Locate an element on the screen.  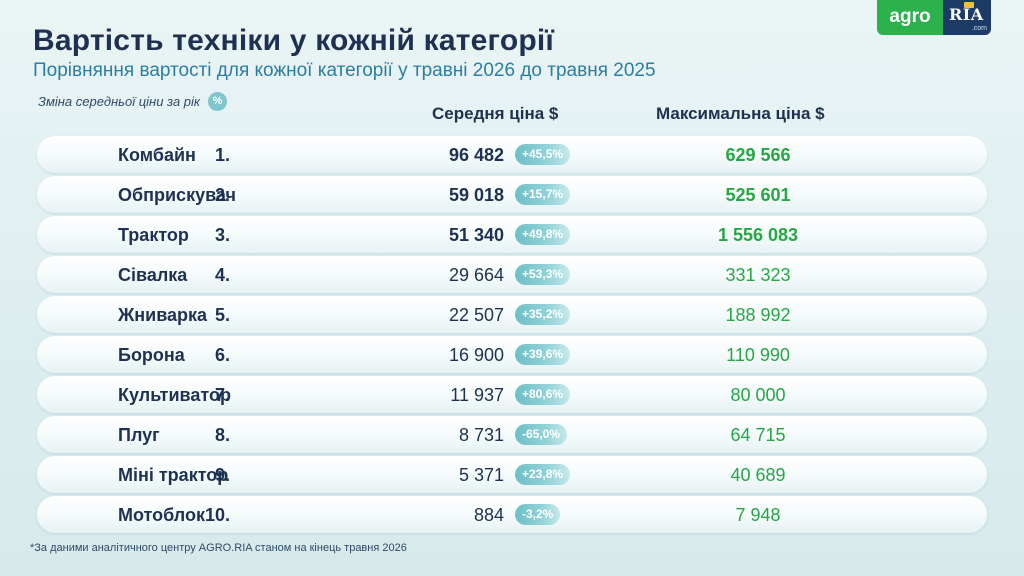
row-avg-price: 884 is located at coordinates (488, 515).